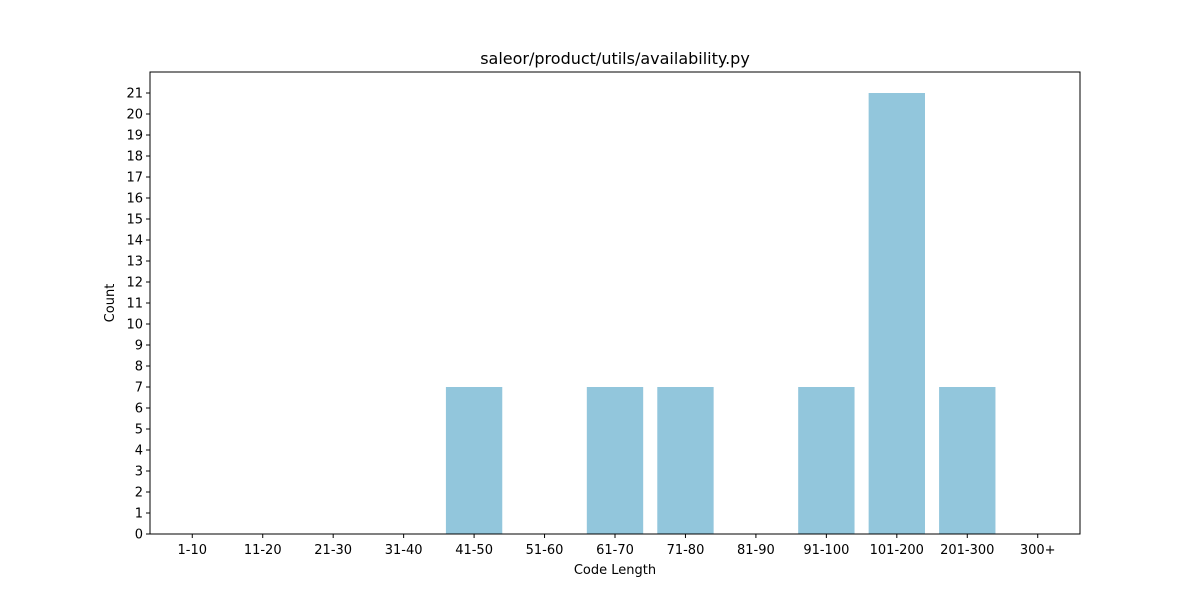 The image size is (1200, 600). What do you see at coordinates (139, 388) in the screenshot?
I see `y-tick-label: 7` at bounding box center [139, 388].